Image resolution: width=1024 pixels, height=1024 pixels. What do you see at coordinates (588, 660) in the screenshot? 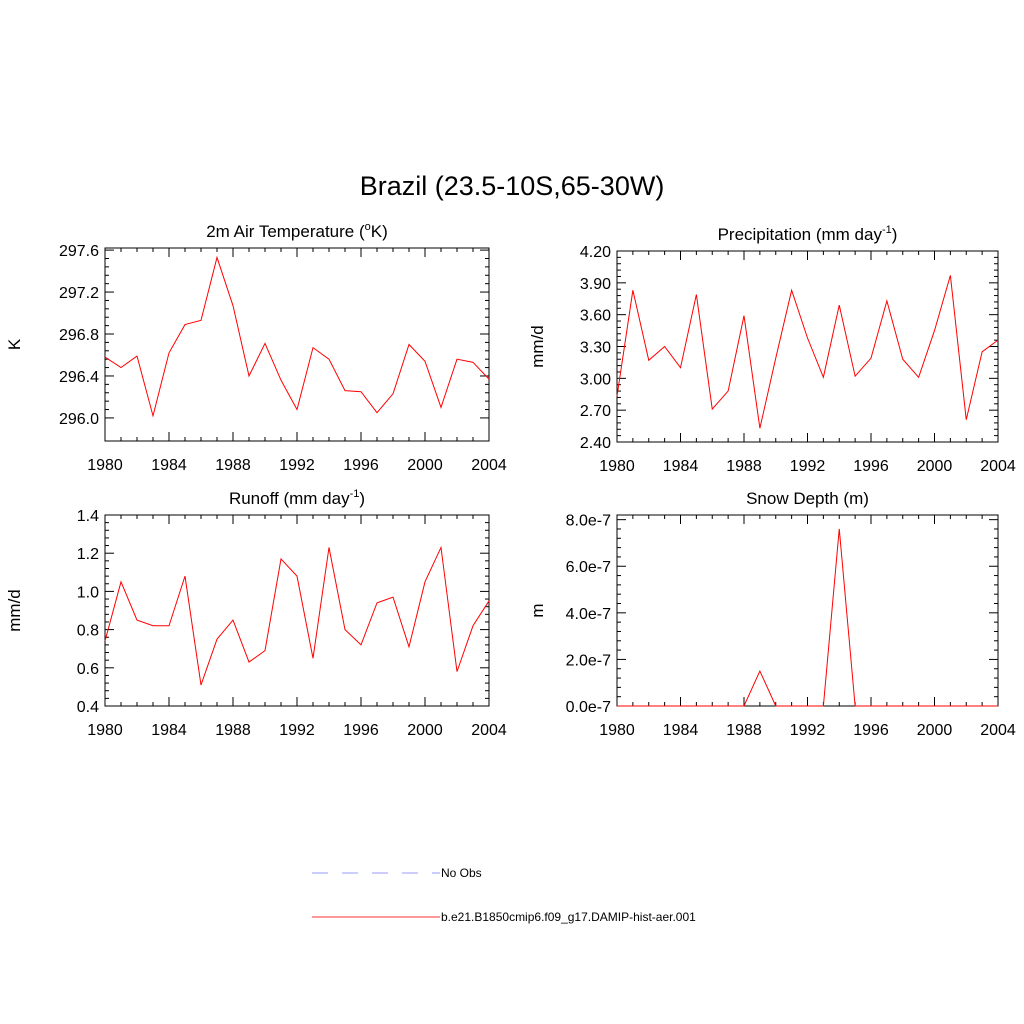
I see `y-tick-label: 2.0e-7` at bounding box center [588, 660].